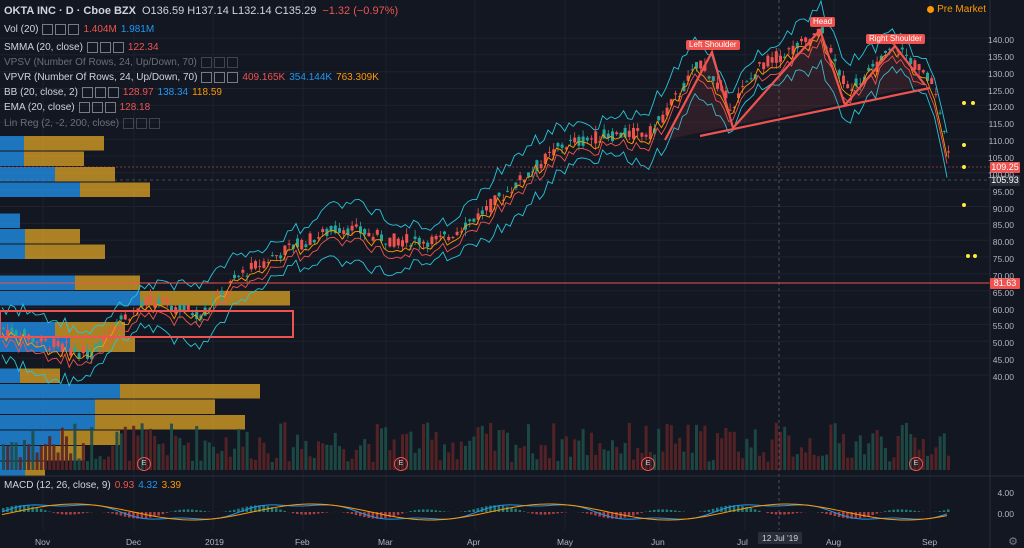  Describe the element at coordinates (77, 107) in the screenshot. I see `indicator-row-5: EMA (20, close) 128.18` at that location.